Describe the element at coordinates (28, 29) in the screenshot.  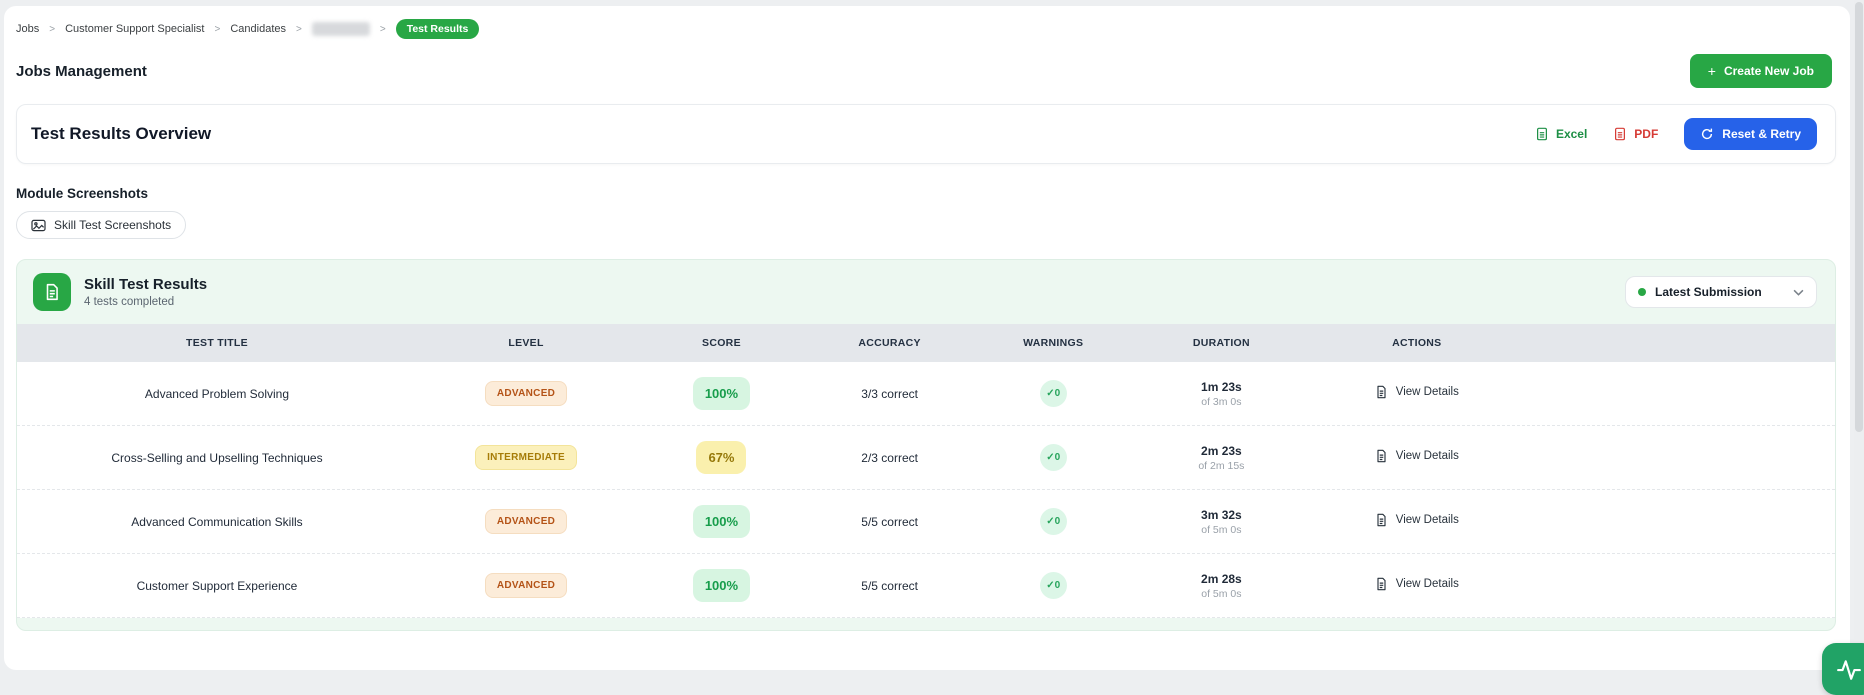
I see `breadcrumb-jobs: Jobs` at that location.